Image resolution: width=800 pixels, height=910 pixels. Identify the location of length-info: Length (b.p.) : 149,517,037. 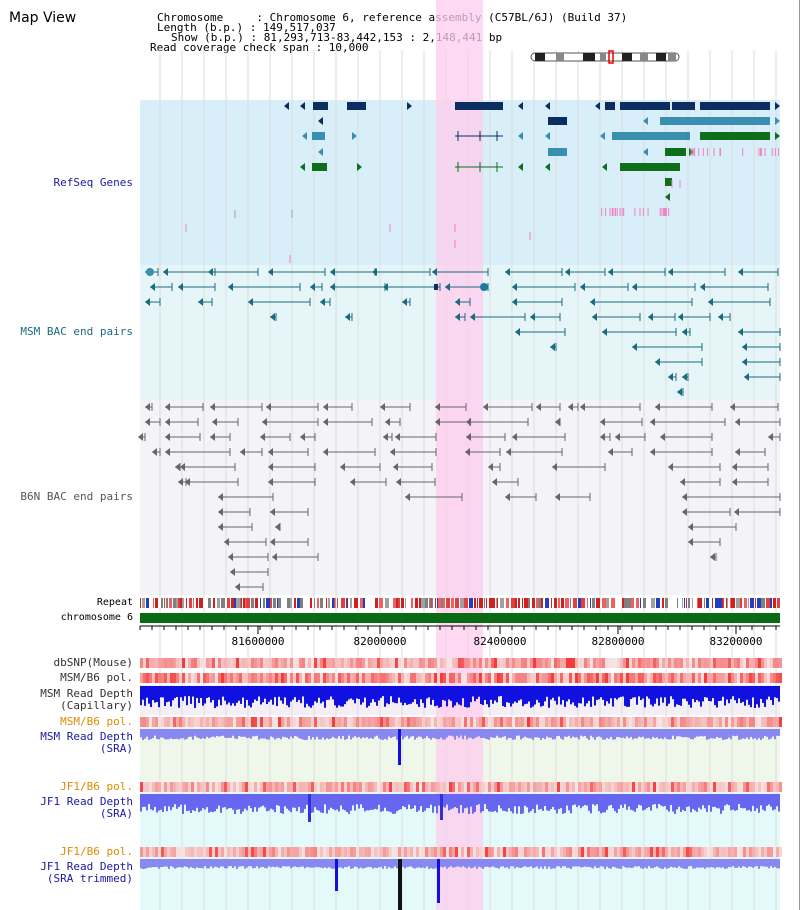
(246, 27).